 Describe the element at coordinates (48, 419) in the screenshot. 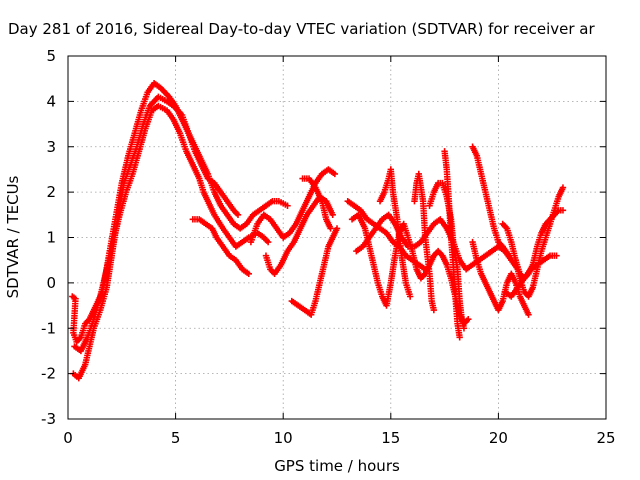

I see `y-tick-label: -3` at that location.